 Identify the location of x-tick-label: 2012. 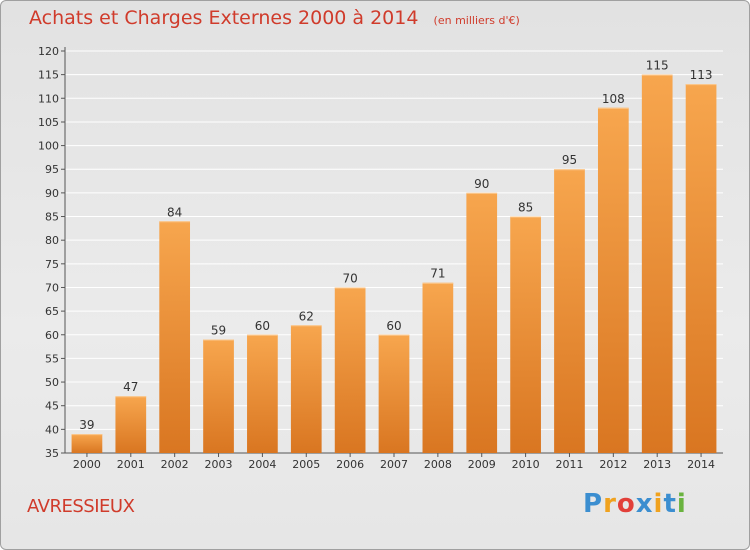
(613, 464).